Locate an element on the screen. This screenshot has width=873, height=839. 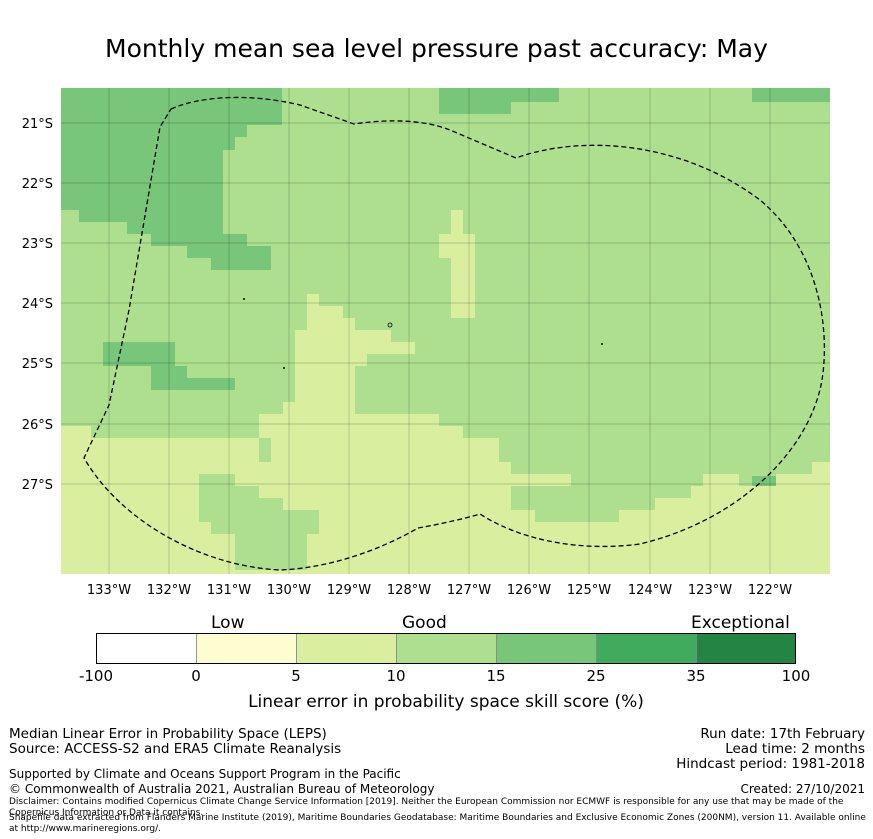
colorbar-tick-label: 15 is located at coordinates (496, 676).